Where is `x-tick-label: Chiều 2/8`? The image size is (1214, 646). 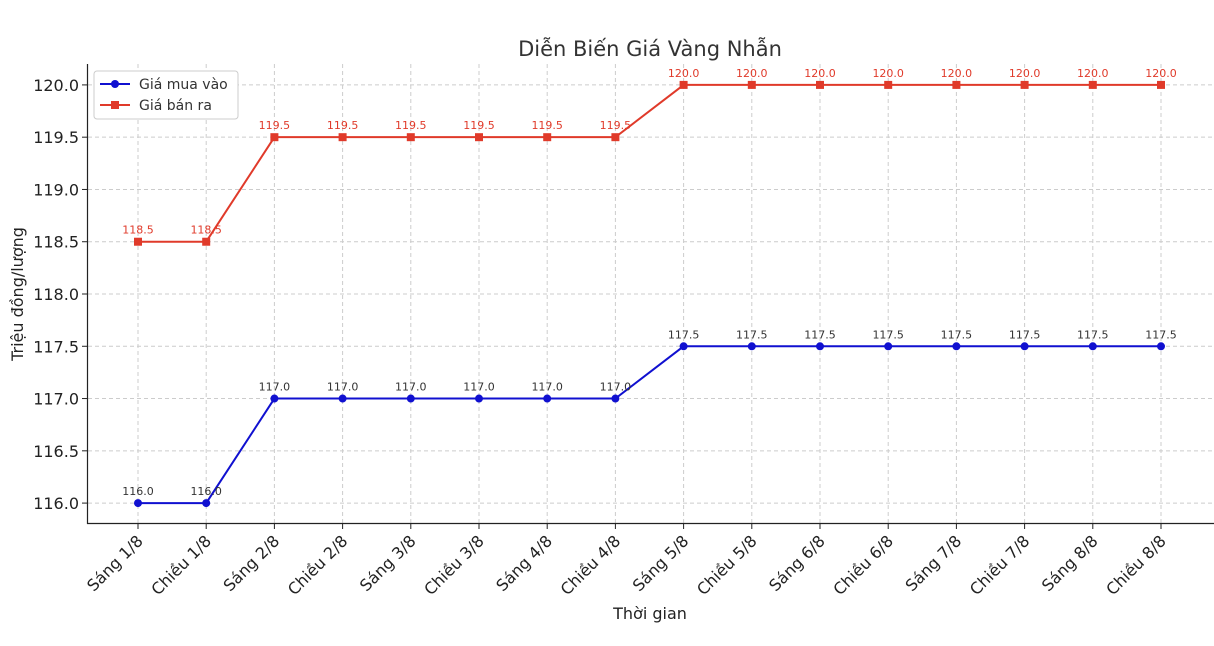
x-tick-label: Chiều 2/8 is located at coordinates (318, 565).